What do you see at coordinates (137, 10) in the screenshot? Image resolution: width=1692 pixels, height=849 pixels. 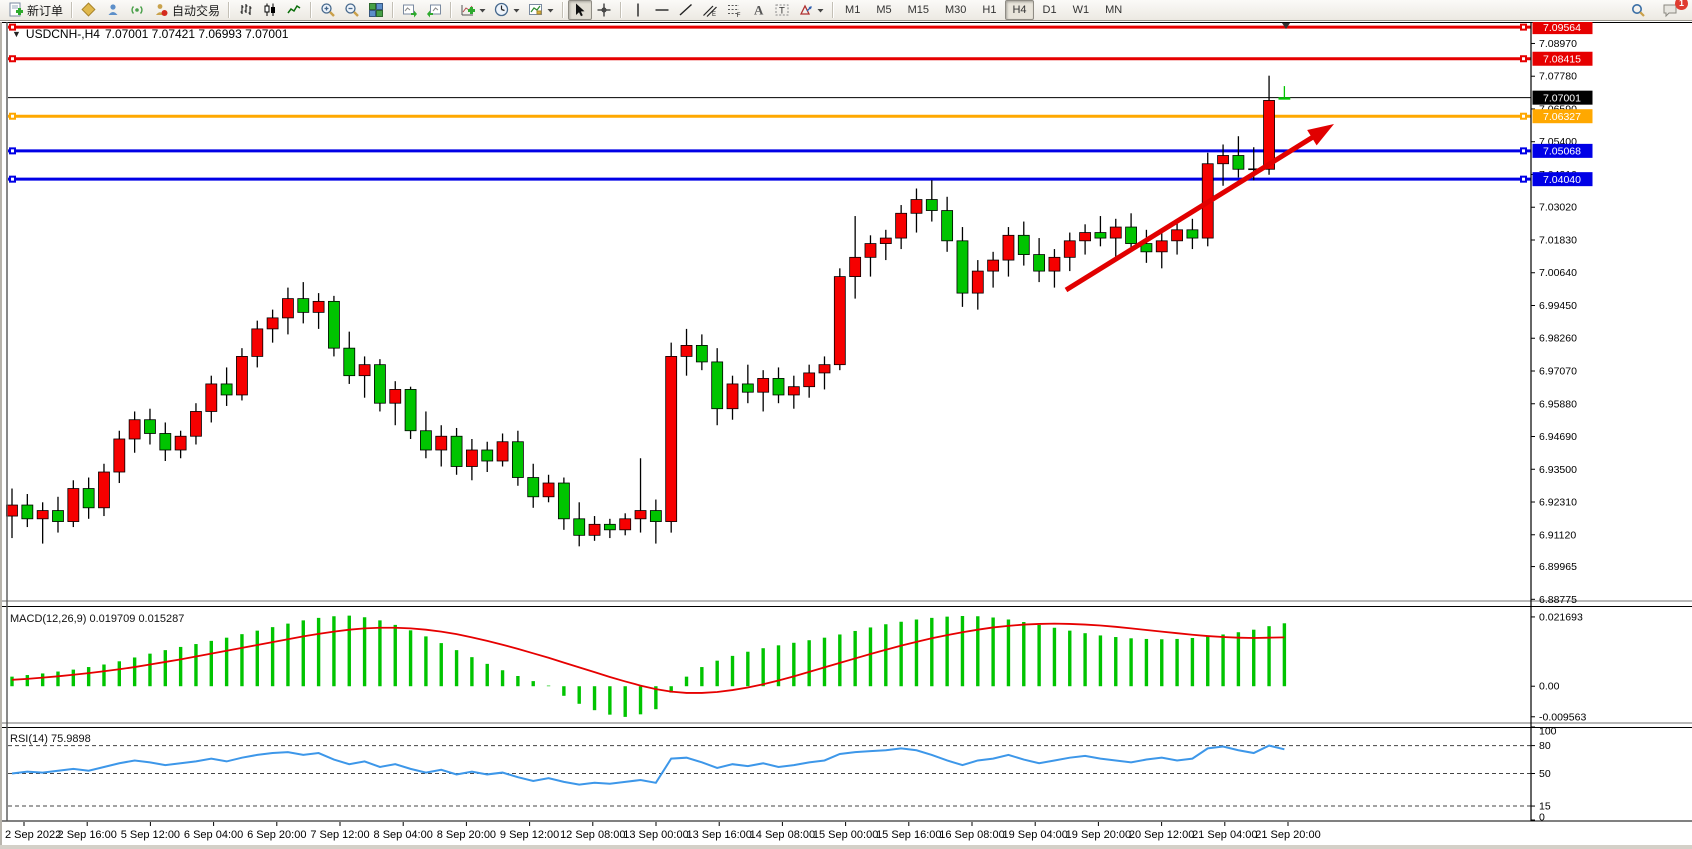 I see `signals-button` at bounding box center [137, 10].